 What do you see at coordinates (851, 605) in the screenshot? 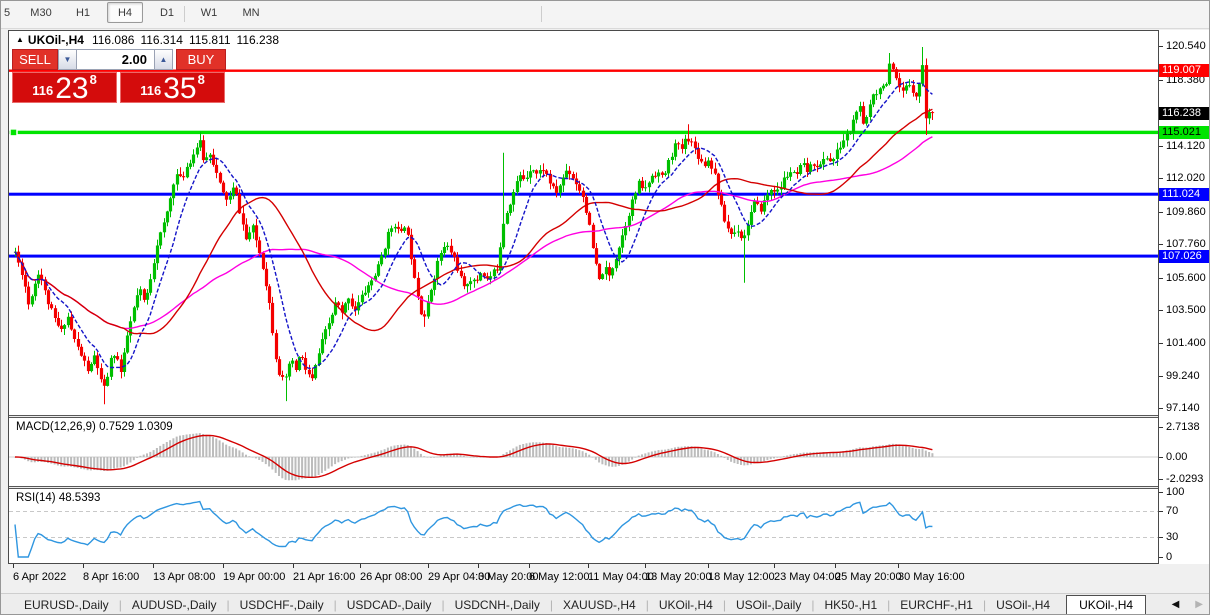
I see `tab-hk50-h1: HK50-,H1` at bounding box center [851, 605].